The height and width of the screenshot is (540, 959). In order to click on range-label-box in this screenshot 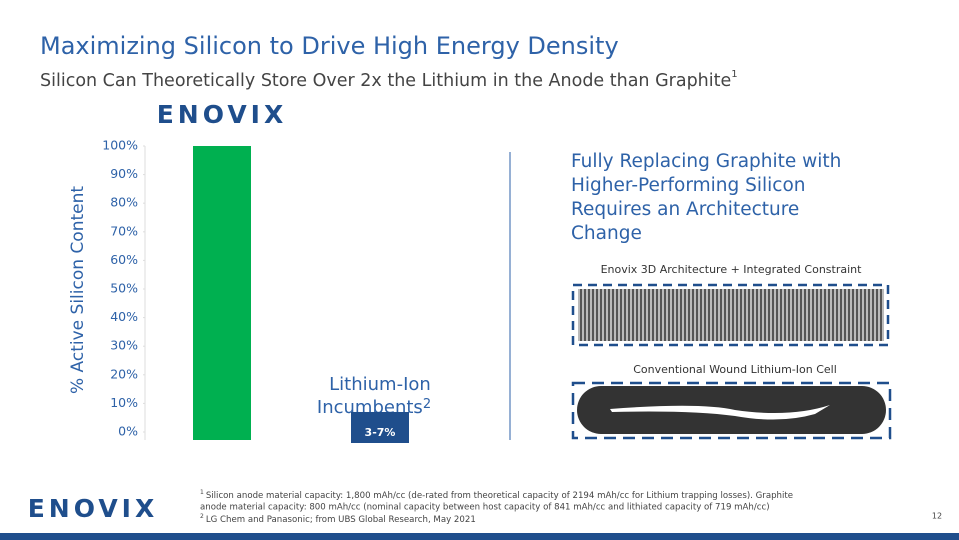, I will do `click(380, 433)`.